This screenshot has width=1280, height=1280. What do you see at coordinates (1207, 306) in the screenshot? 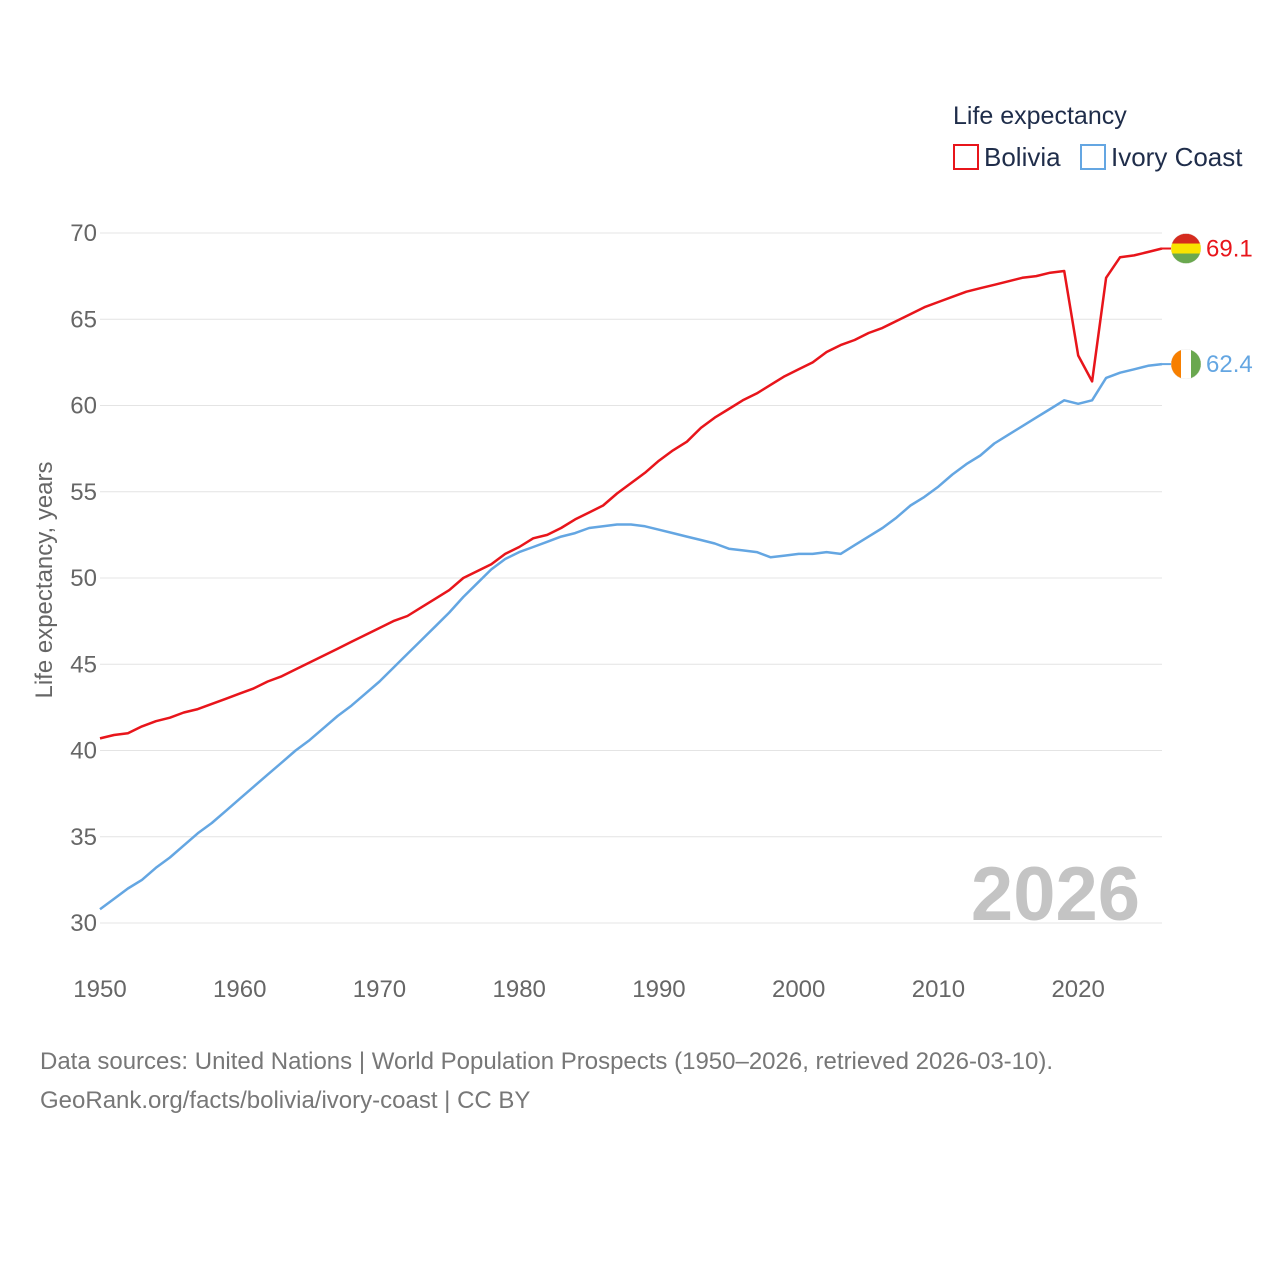
I see `series-end-markers: 69.1 62.4` at bounding box center [1207, 306].